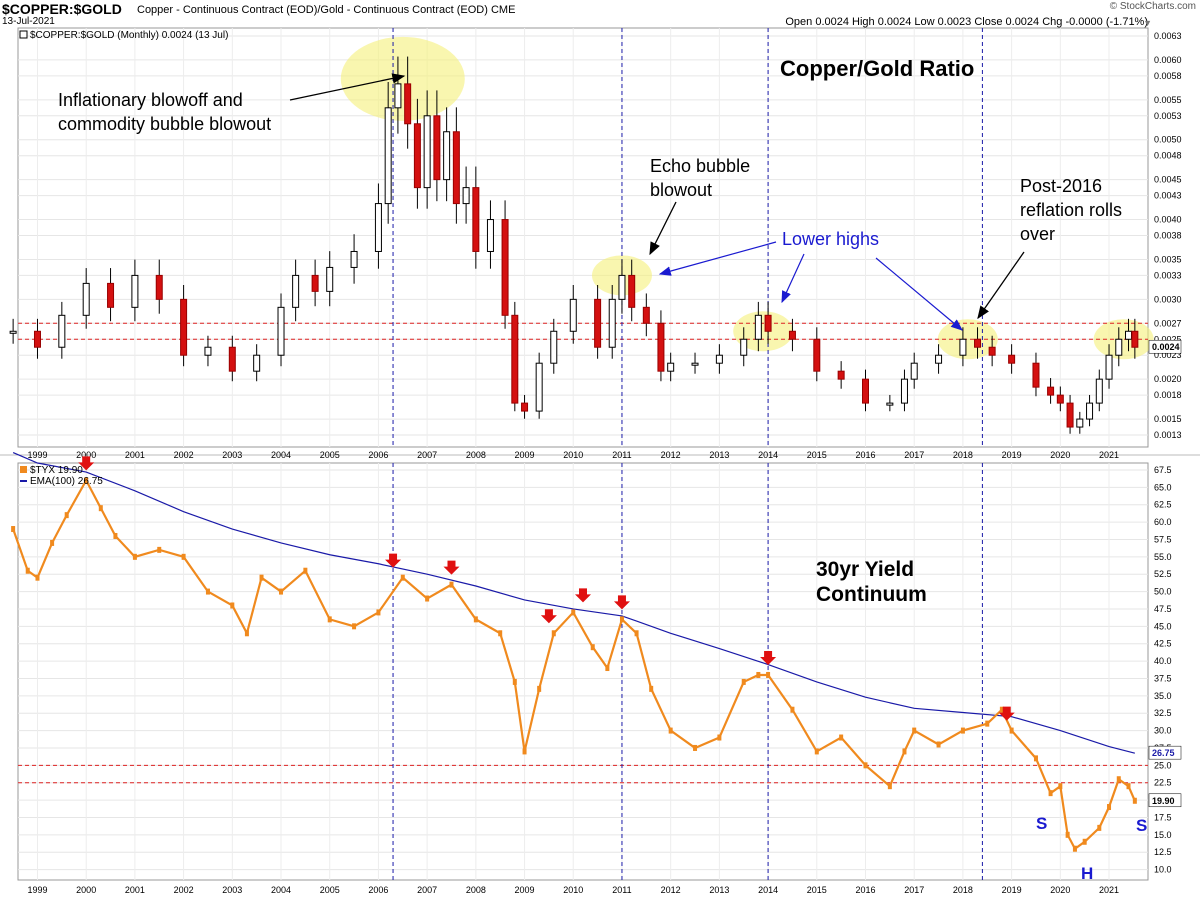  What do you see at coordinates (28, 21) in the screenshot?
I see `chart-date: 13-Jul-2021` at bounding box center [28, 21].